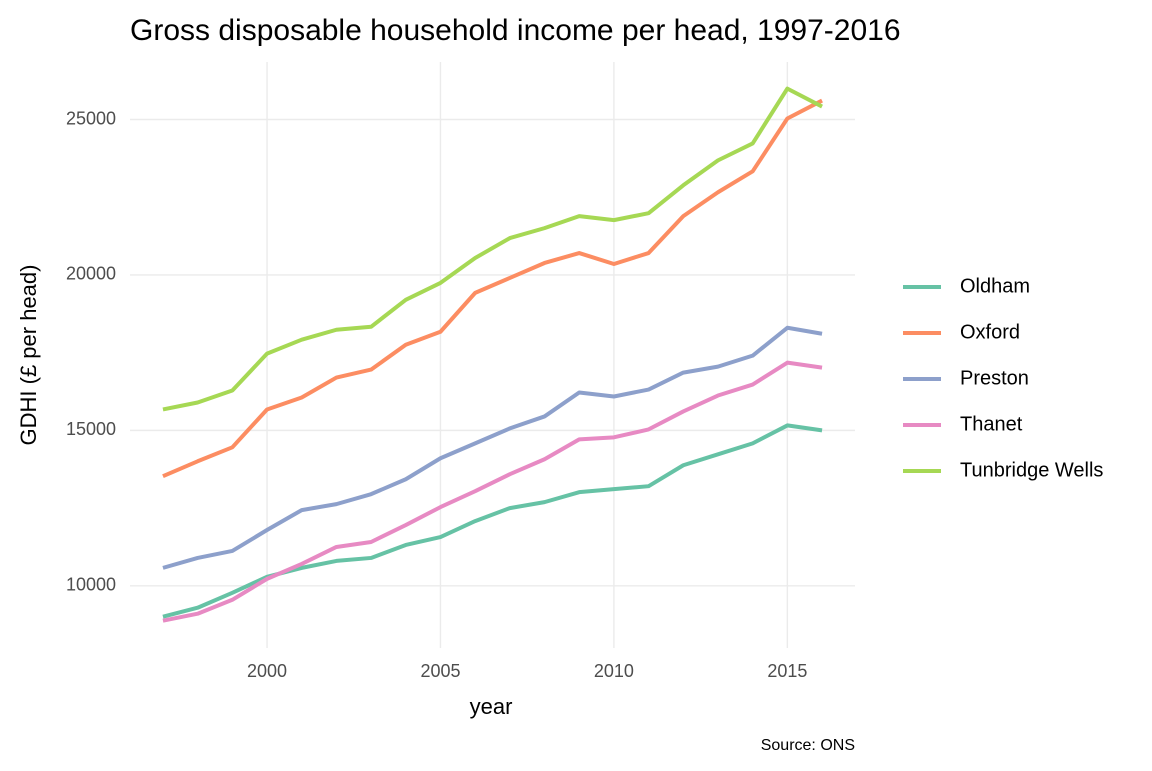 The height and width of the screenshot is (771, 1152). I want to click on caption: Source: ONS, so click(808, 745).